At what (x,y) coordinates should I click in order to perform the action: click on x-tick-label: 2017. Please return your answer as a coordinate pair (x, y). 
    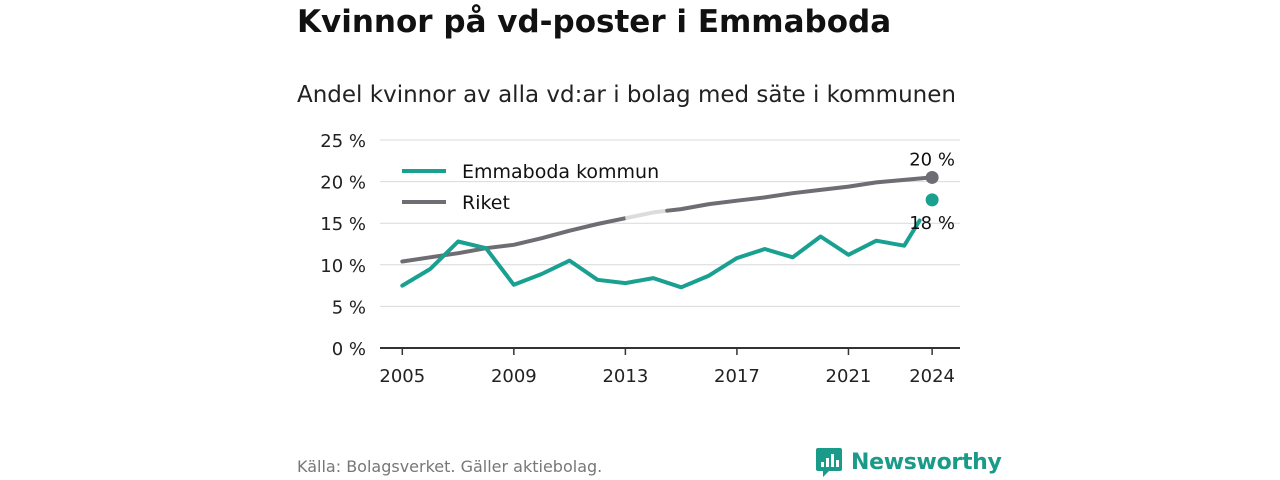
    Looking at the image, I should click on (737, 376).